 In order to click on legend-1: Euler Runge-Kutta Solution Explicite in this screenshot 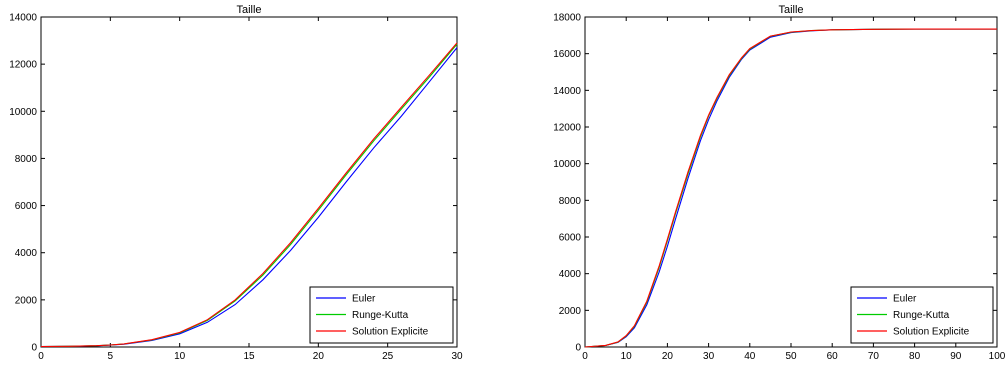, I will do `click(381, 315)`.